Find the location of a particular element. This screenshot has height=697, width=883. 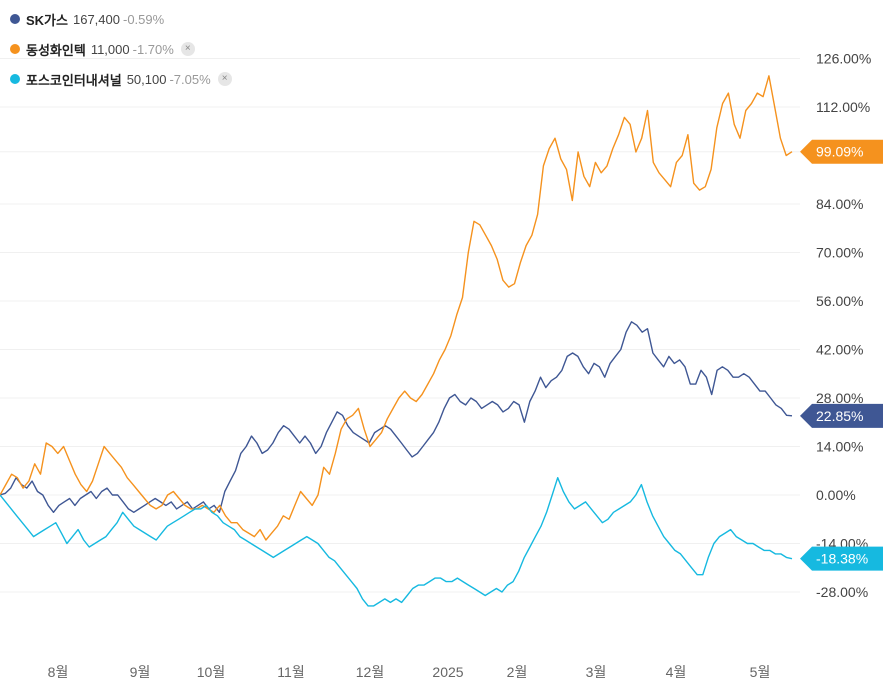

last-value-label: 99.09% is located at coordinates (839, 152).